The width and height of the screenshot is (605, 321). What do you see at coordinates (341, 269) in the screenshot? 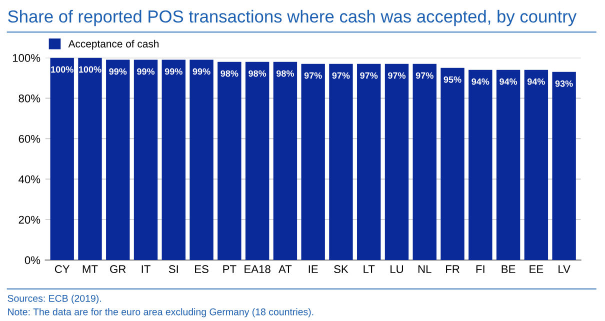
I see `x-tick-label: SK` at bounding box center [341, 269].